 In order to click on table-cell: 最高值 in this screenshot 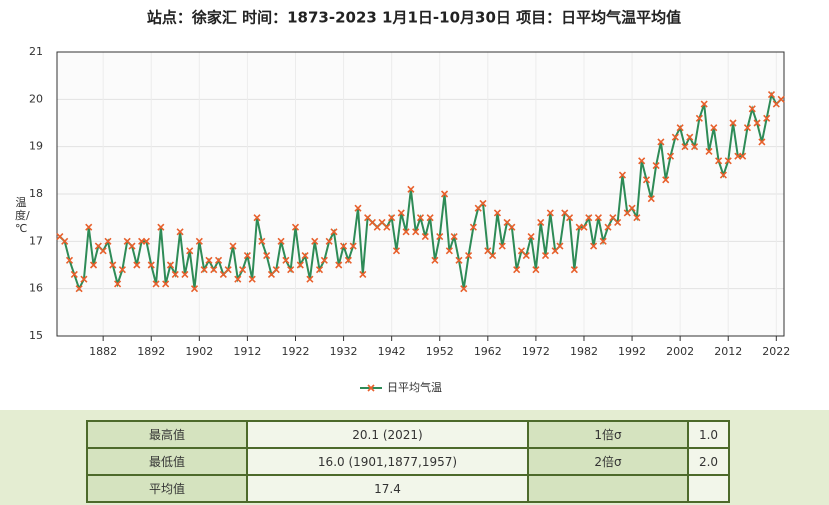, I will do `click(167, 434)`.